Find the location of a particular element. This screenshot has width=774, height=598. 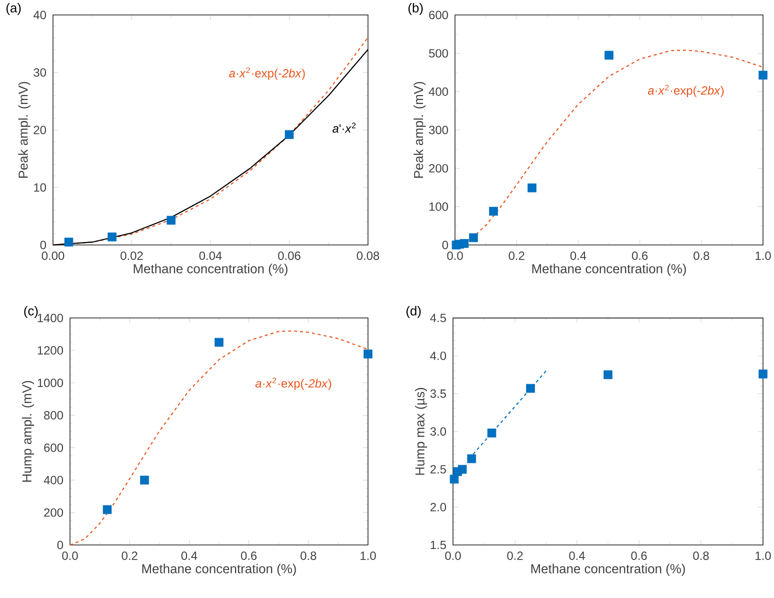

y-axis-title: Hump ampl. (mV) is located at coordinates (28, 431).